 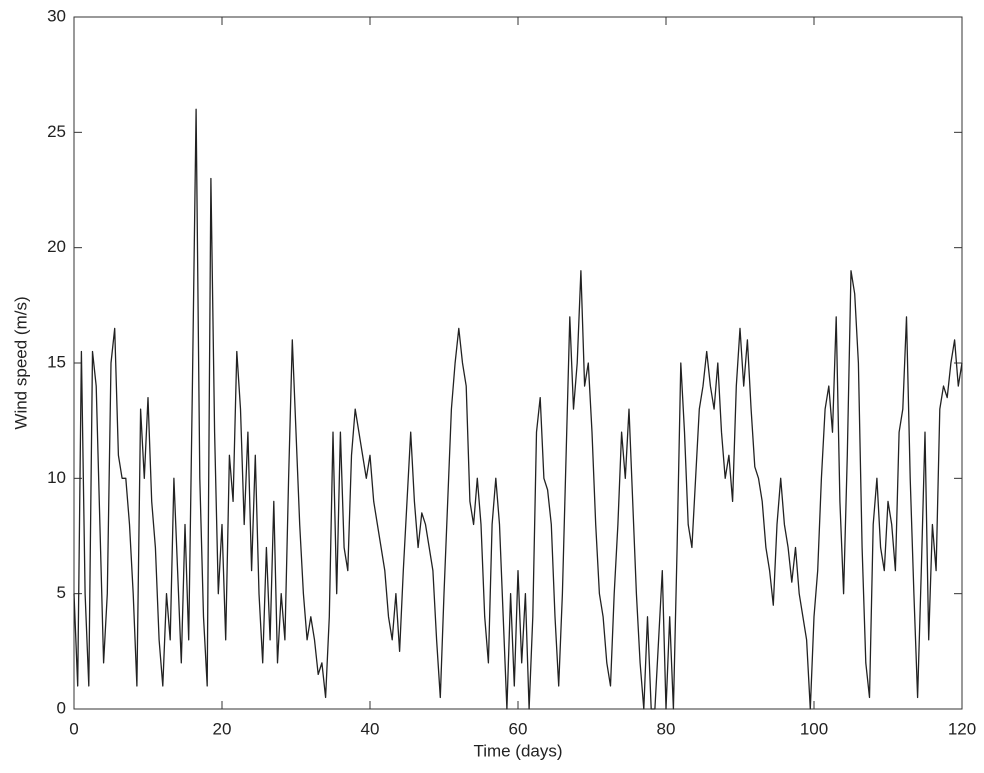 I want to click on y-tick-label: 0, so click(x=61, y=707).